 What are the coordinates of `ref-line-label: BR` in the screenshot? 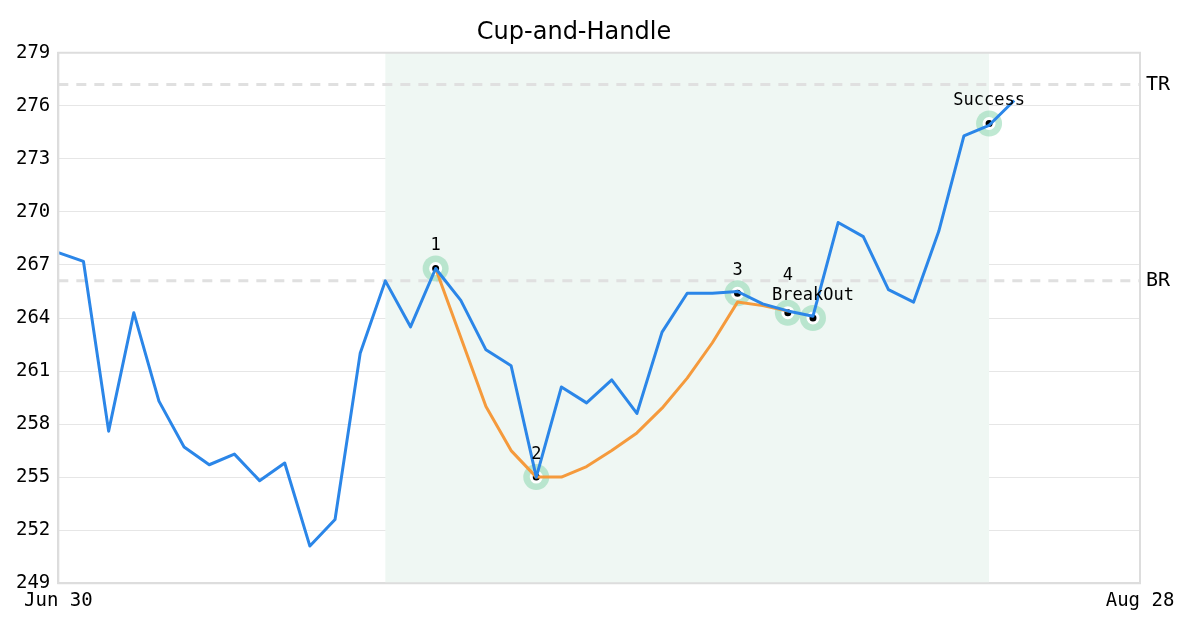 It's located at (1159, 279).